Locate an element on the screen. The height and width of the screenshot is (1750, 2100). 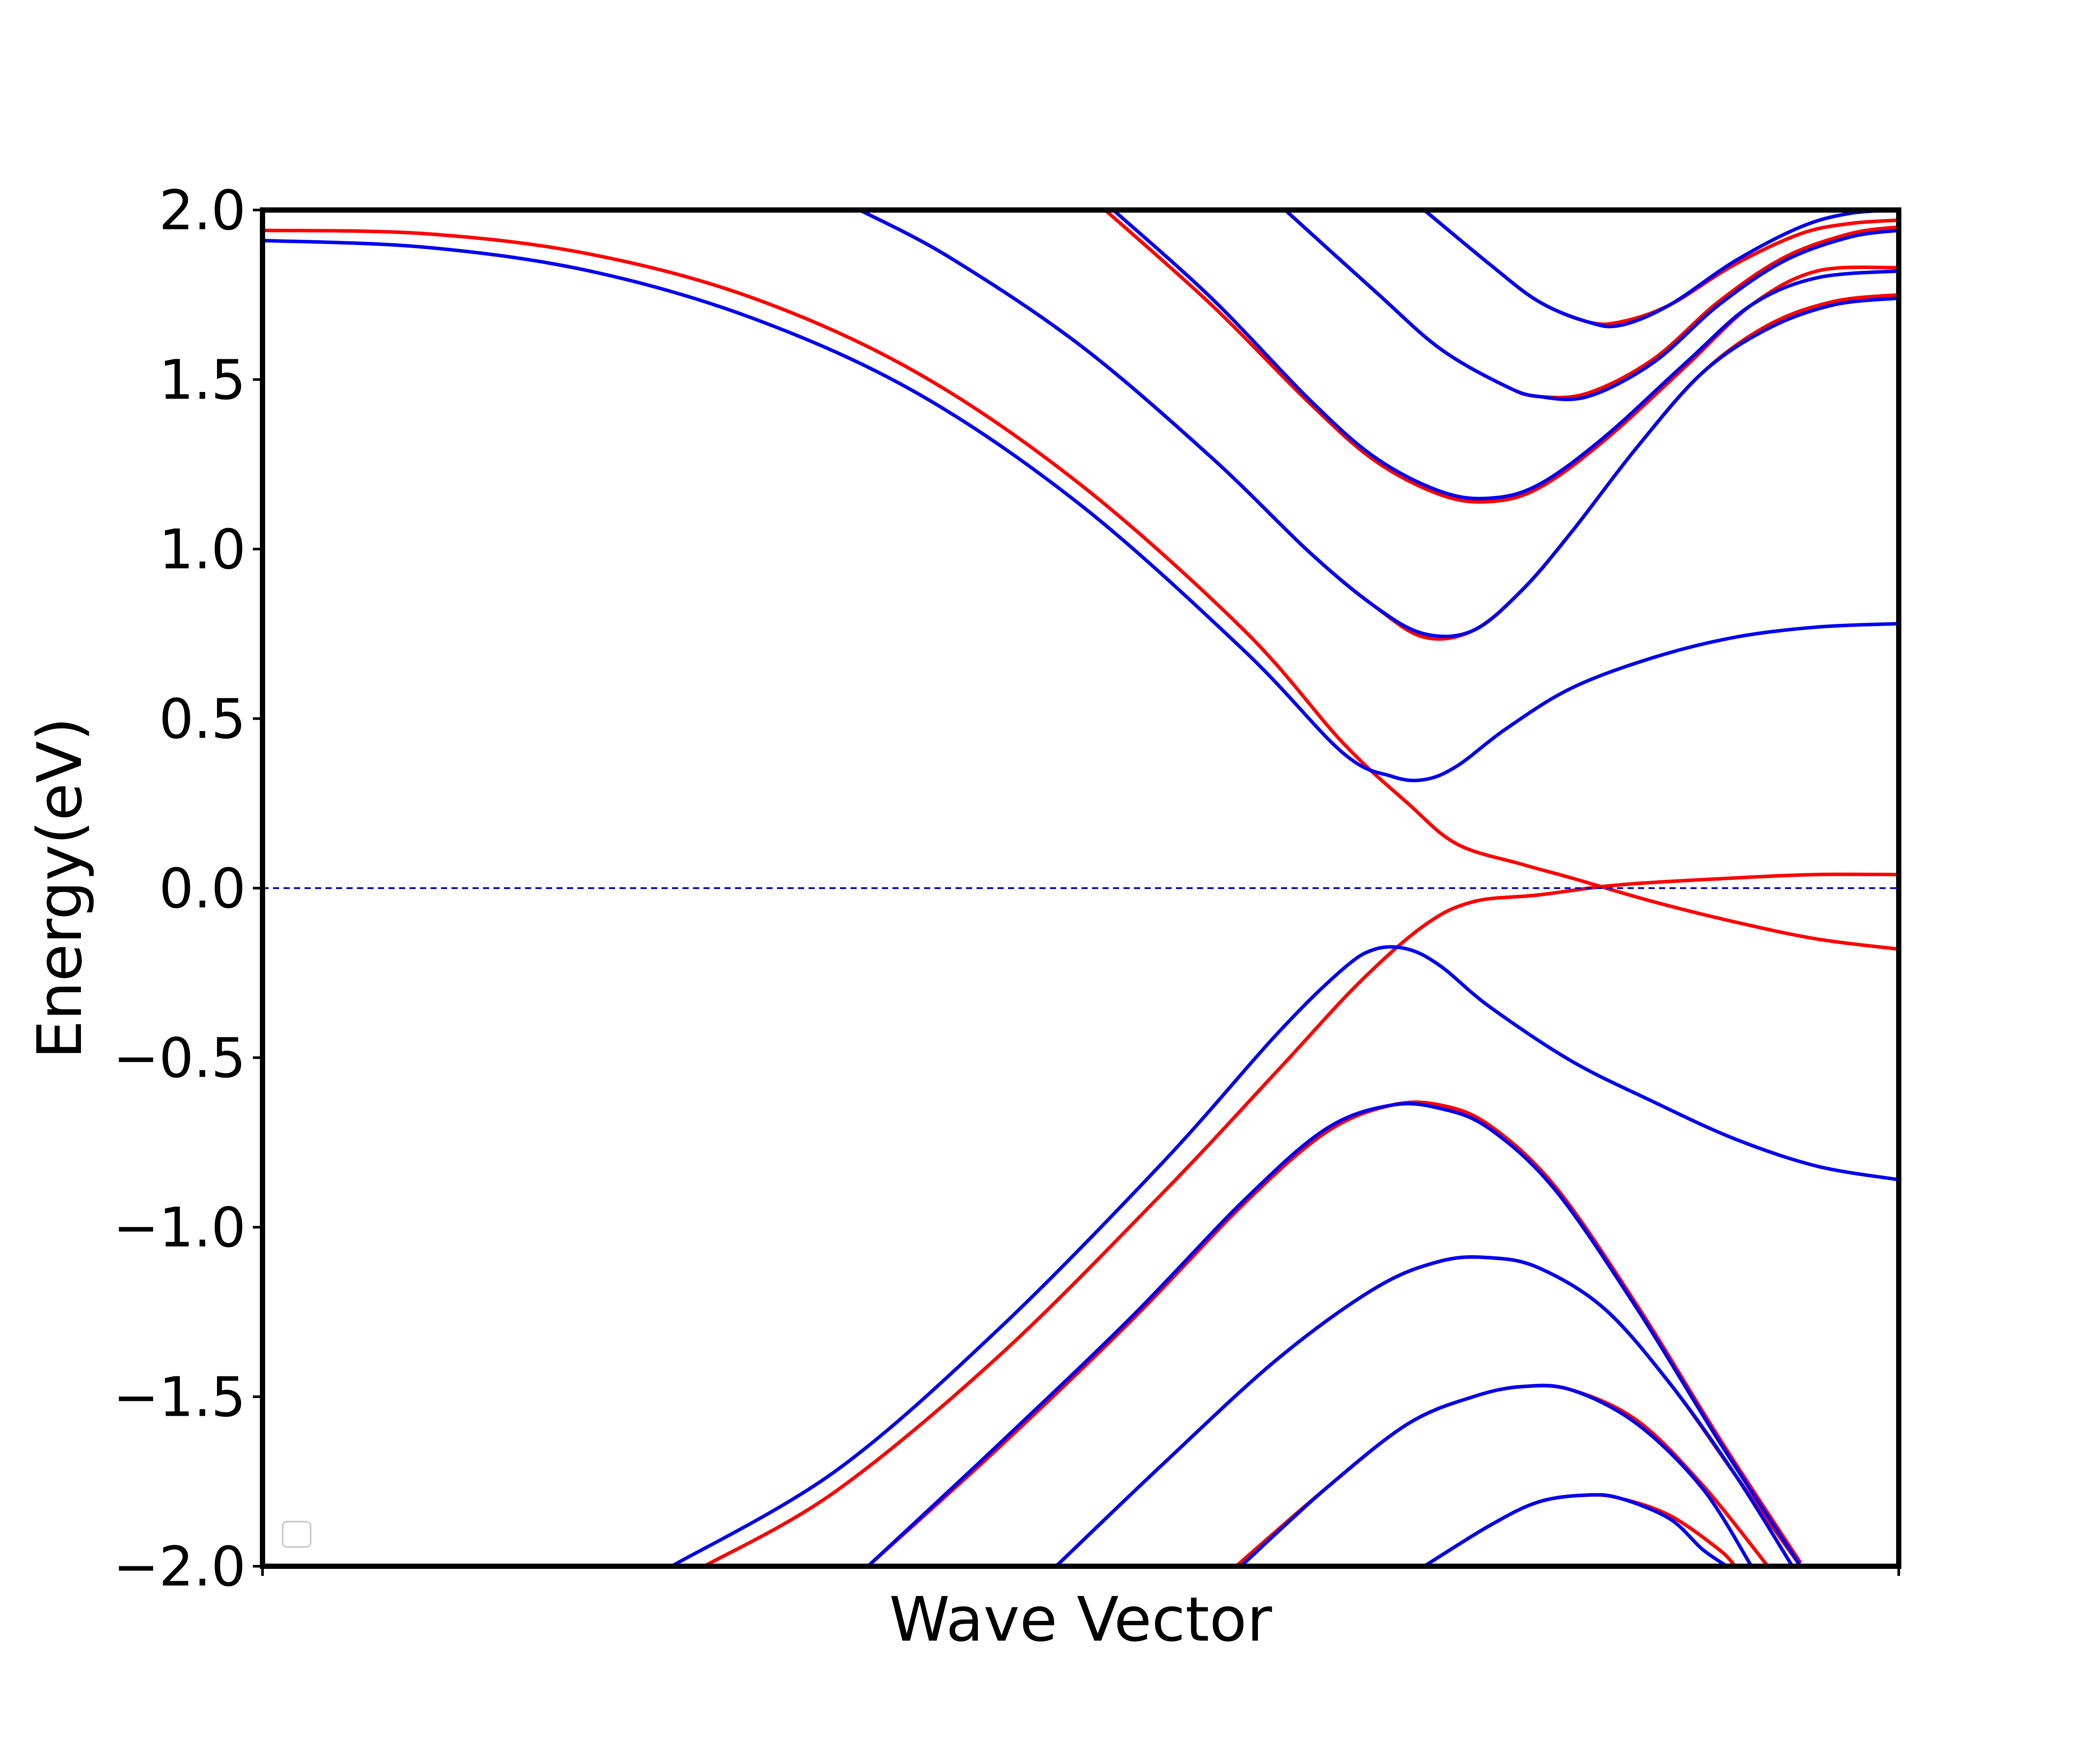
y-tick-label: −0.5 is located at coordinates (179, 1058).